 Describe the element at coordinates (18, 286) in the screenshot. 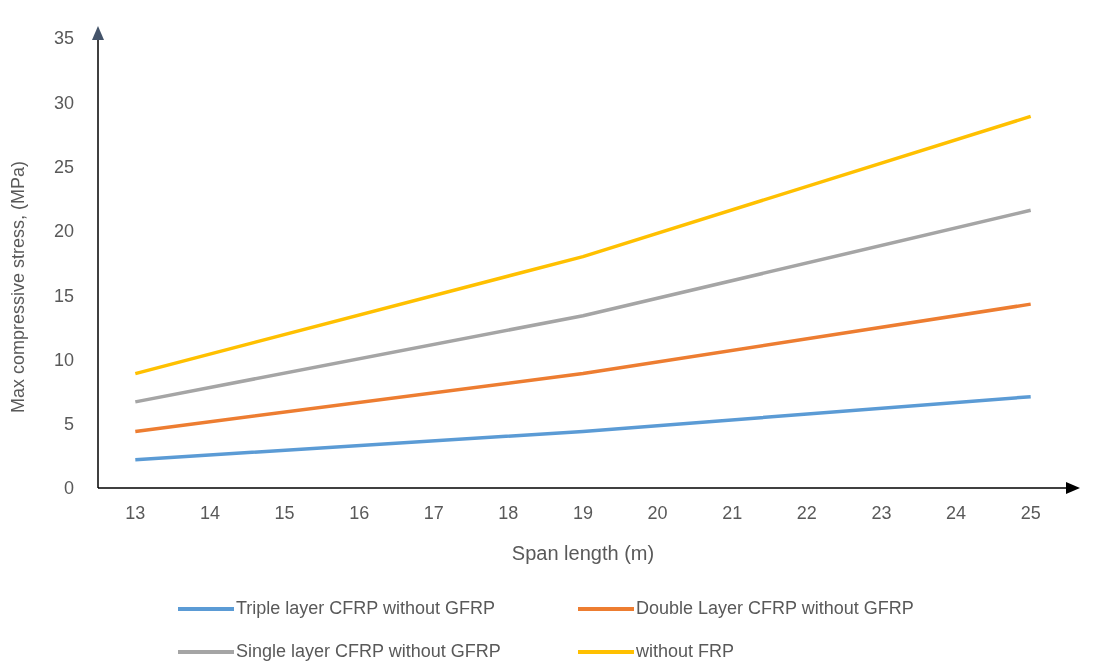

I see `y-axis-title: Max compressive stress, (MPa)` at that location.